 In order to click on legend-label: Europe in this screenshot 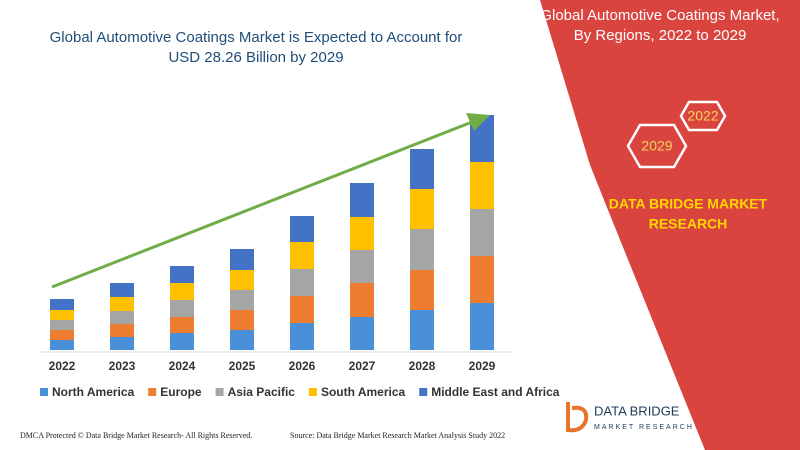, I will do `click(181, 392)`.